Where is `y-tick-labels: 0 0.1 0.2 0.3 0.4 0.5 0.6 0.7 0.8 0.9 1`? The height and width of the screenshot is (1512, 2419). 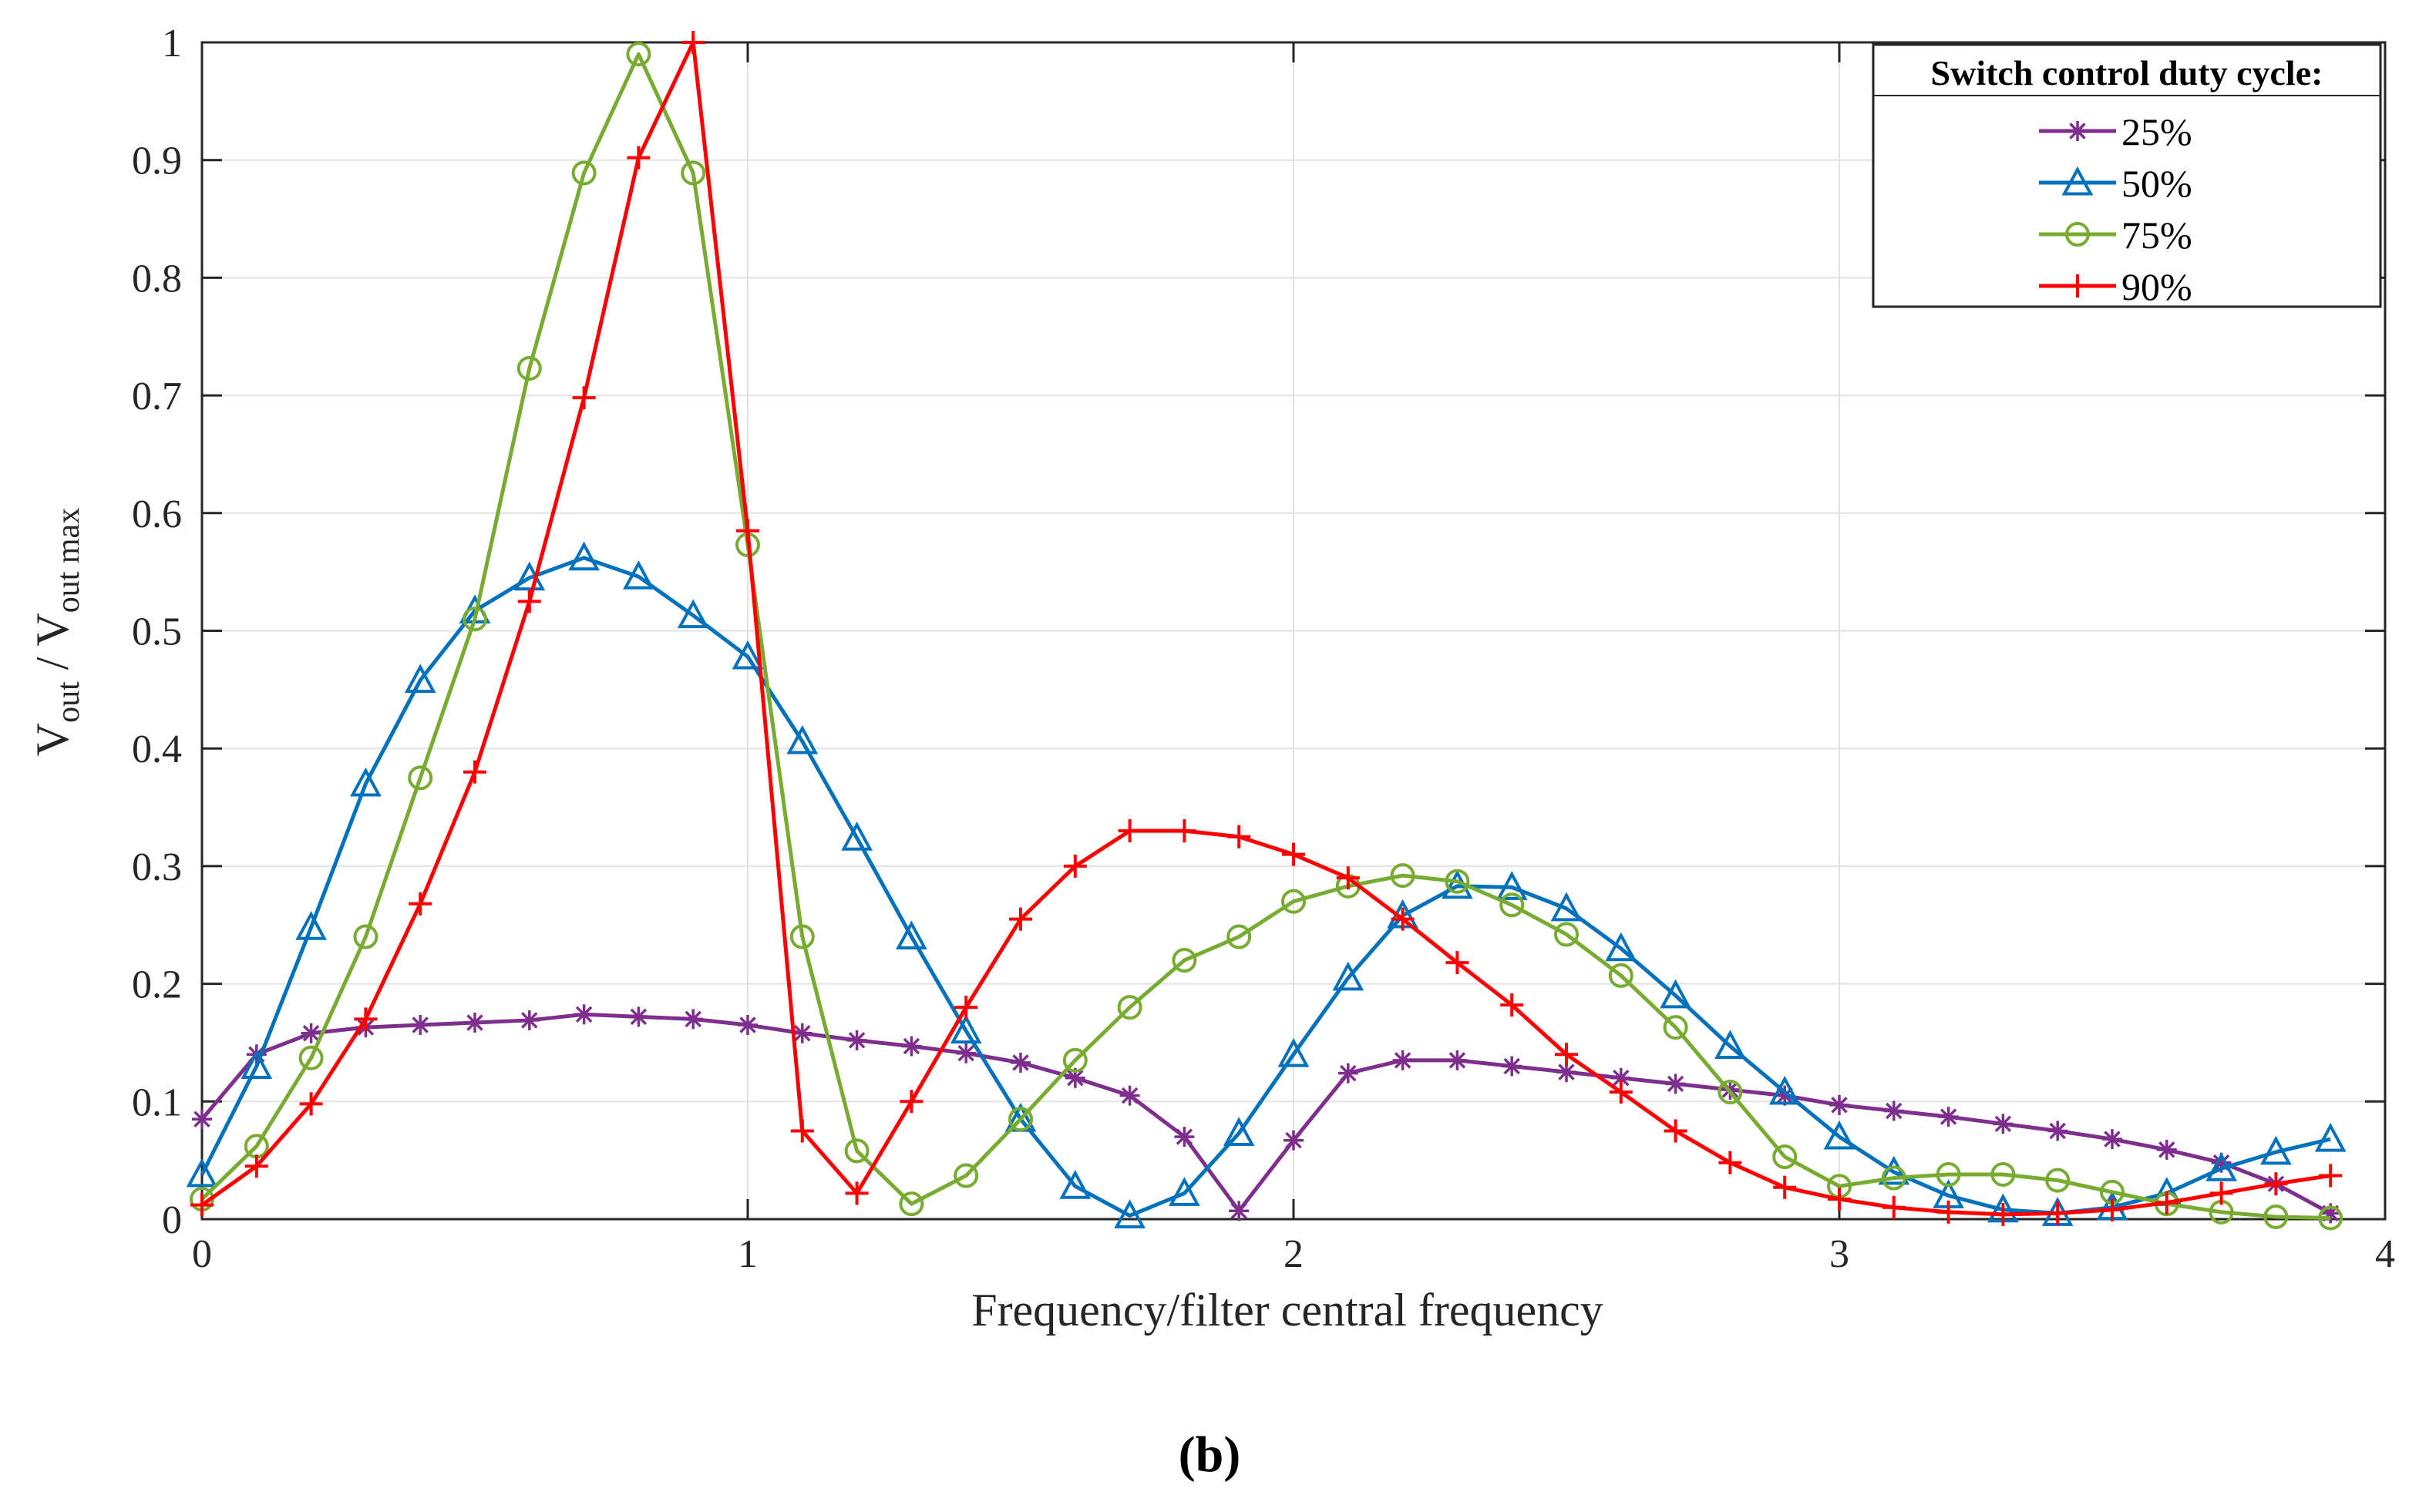 y-tick-labels: 0 0.1 0.2 0.3 0.4 0.5 0.6 0.7 0.8 0.9 1 is located at coordinates (157, 632).